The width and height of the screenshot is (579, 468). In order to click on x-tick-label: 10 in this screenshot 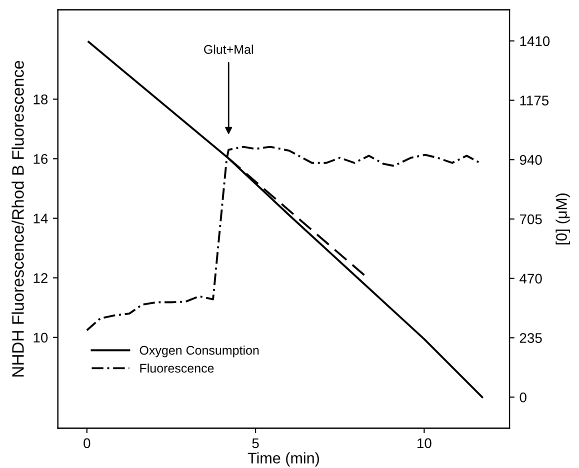, I will do `click(425, 443)`.